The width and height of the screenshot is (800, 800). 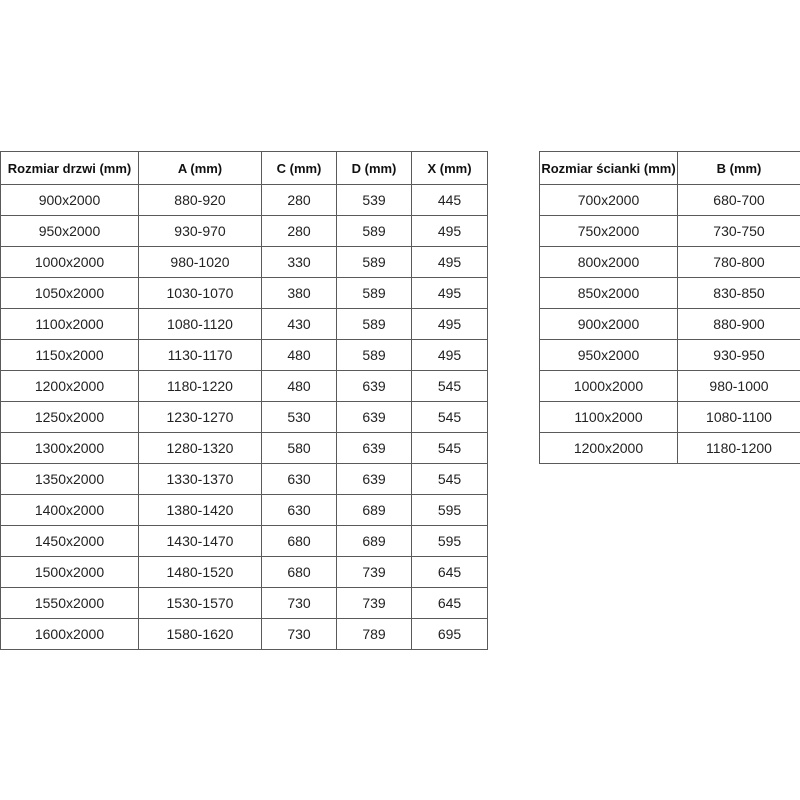 What do you see at coordinates (738, 168) in the screenshot?
I see `column-header: B (mm)` at bounding box center [738, 168].